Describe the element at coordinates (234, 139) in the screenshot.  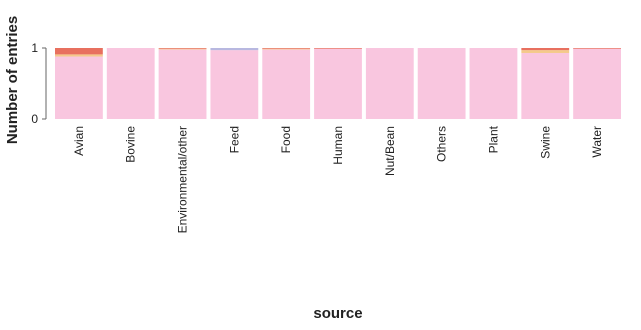
I see `x-tick-label-feed: Feed` at that location.